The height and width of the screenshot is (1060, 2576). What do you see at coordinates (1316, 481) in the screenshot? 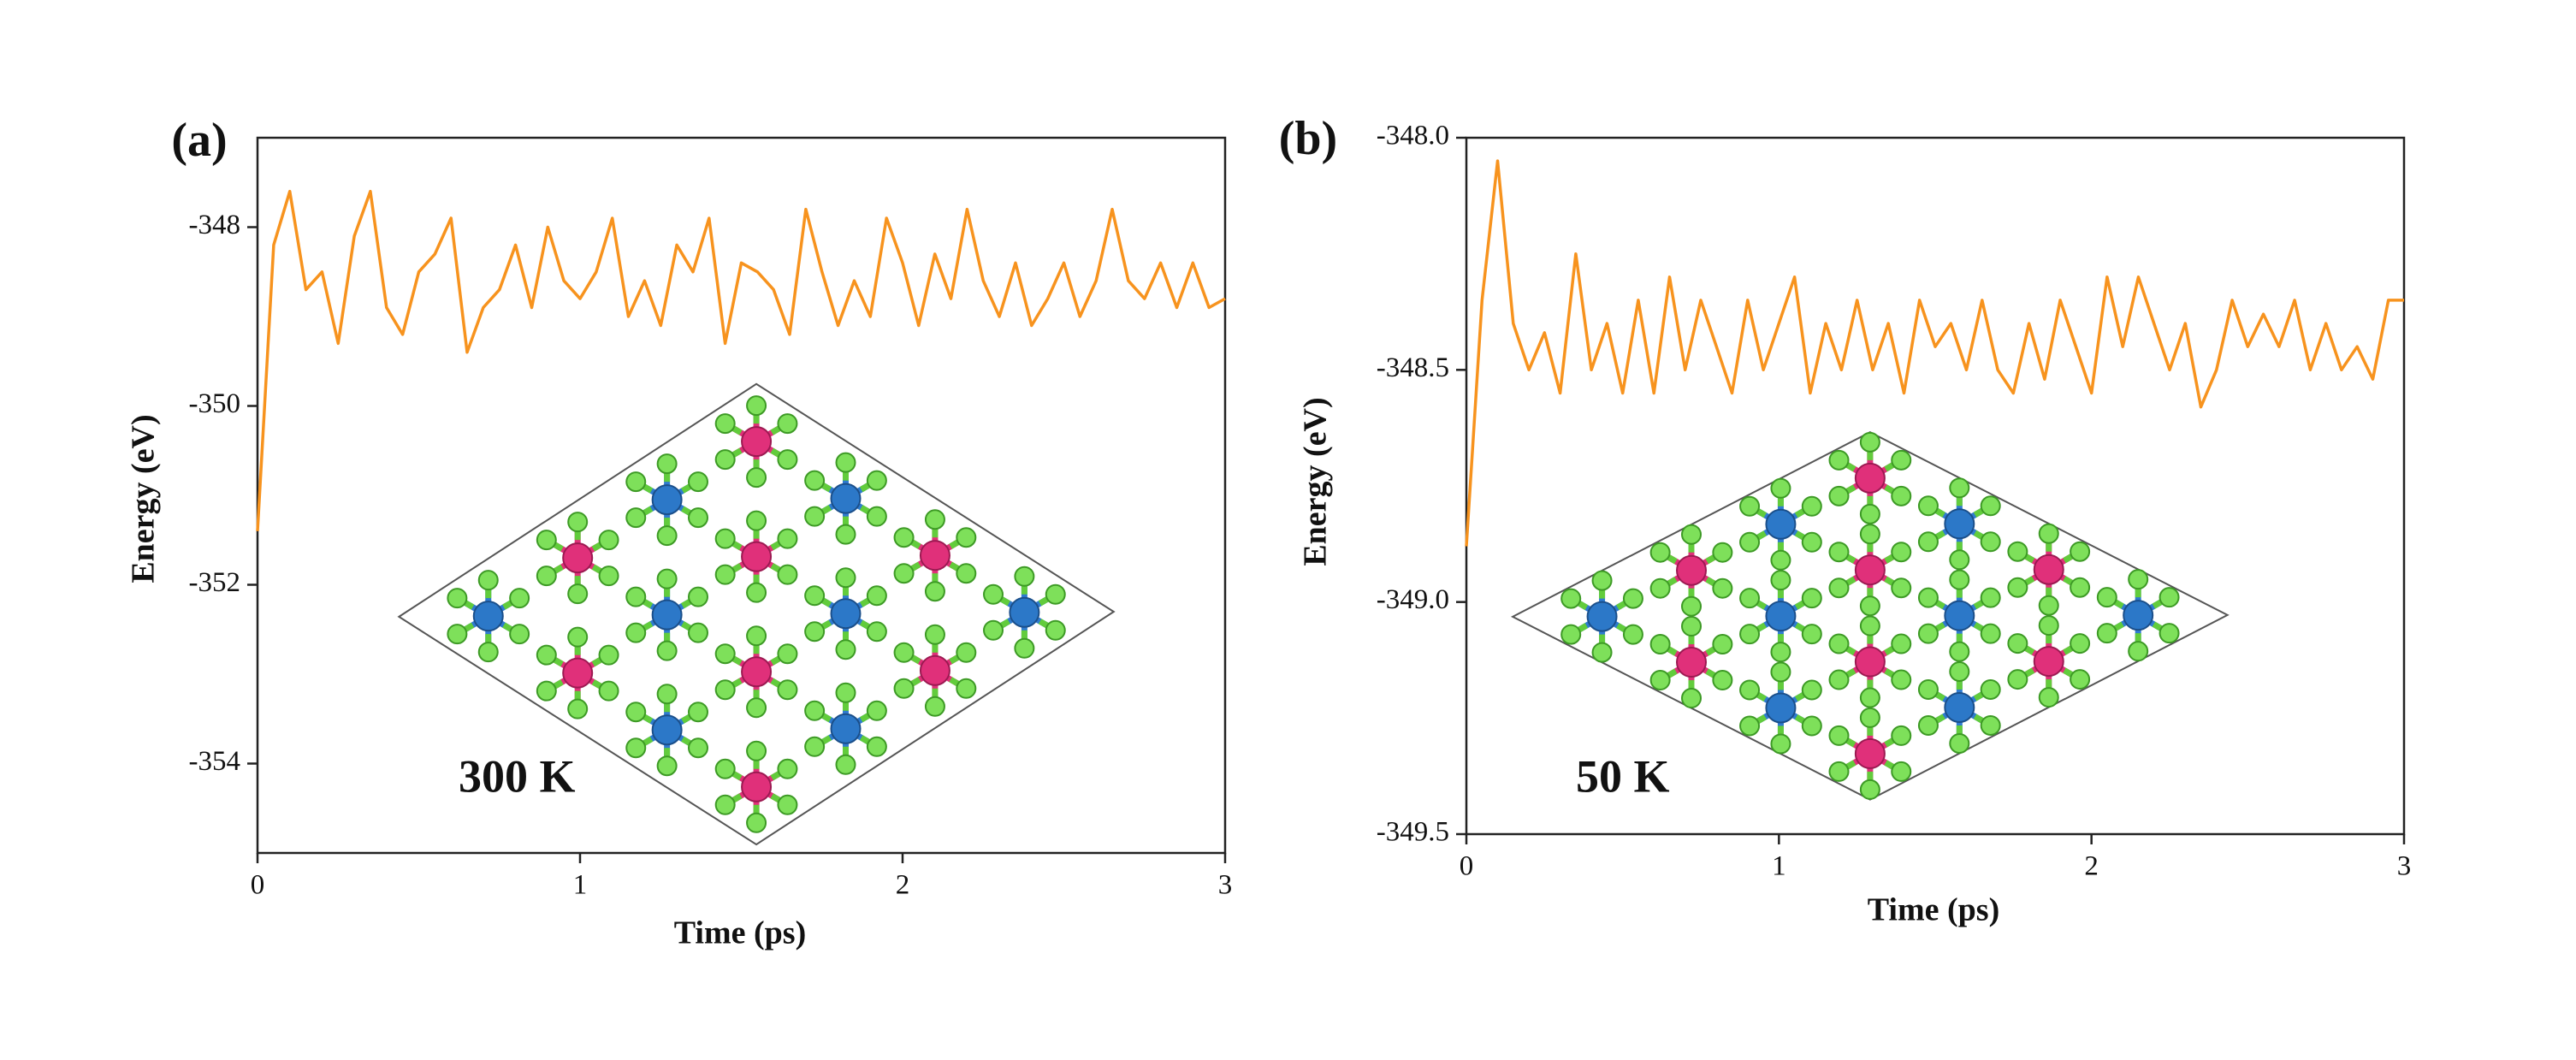
I see `y-axis-label: Energy (eV)` at bounding box center [1316, 481].